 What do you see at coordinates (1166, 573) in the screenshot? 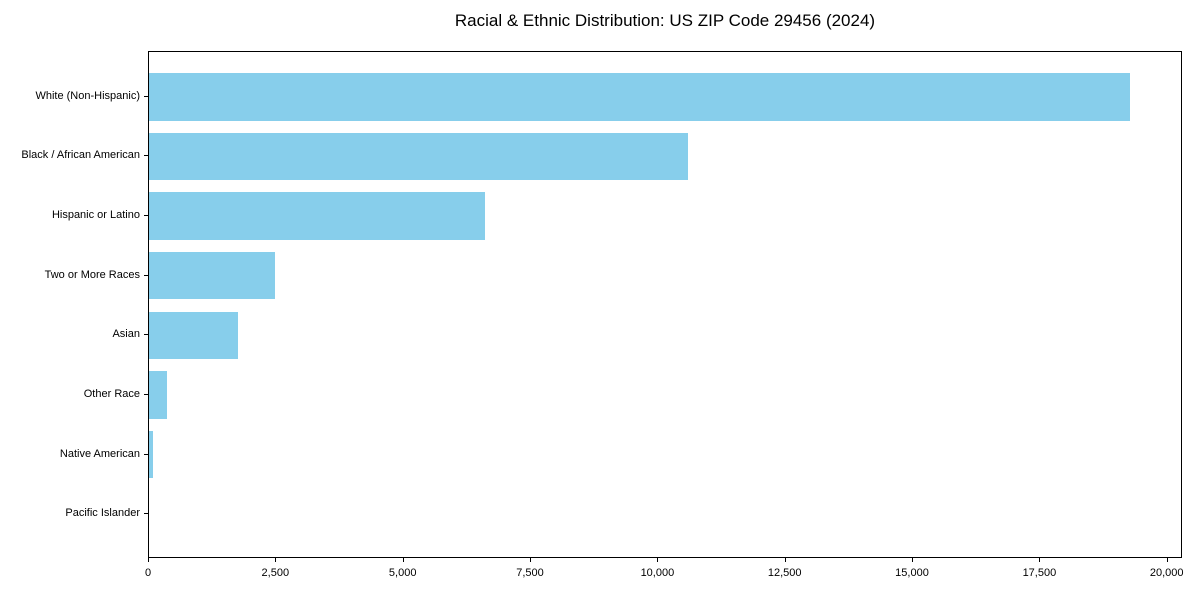
I see `x-tick-label: 20,000` at bounding box center [1166, 573].